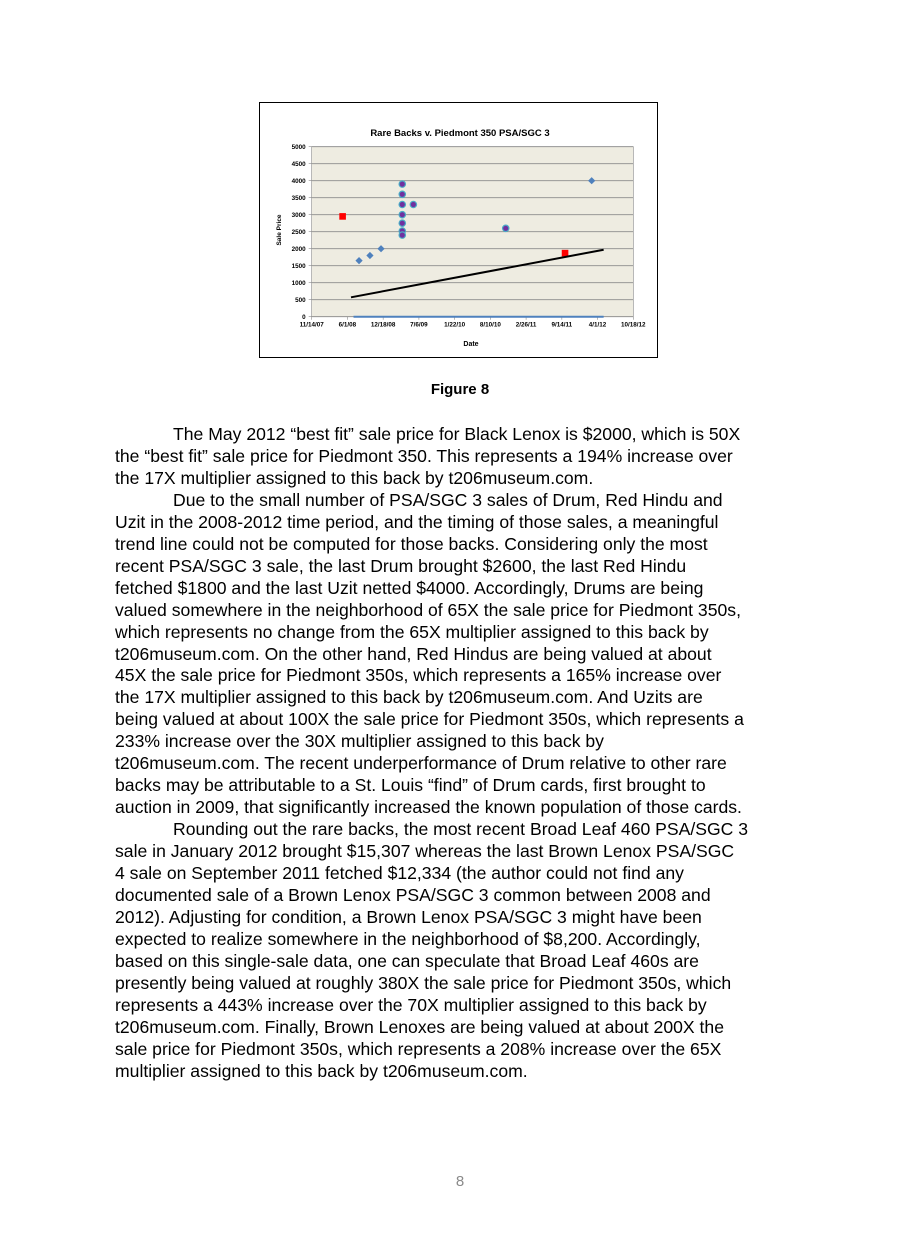  I want to click on y-tick-label: 0, so click(304, 317).